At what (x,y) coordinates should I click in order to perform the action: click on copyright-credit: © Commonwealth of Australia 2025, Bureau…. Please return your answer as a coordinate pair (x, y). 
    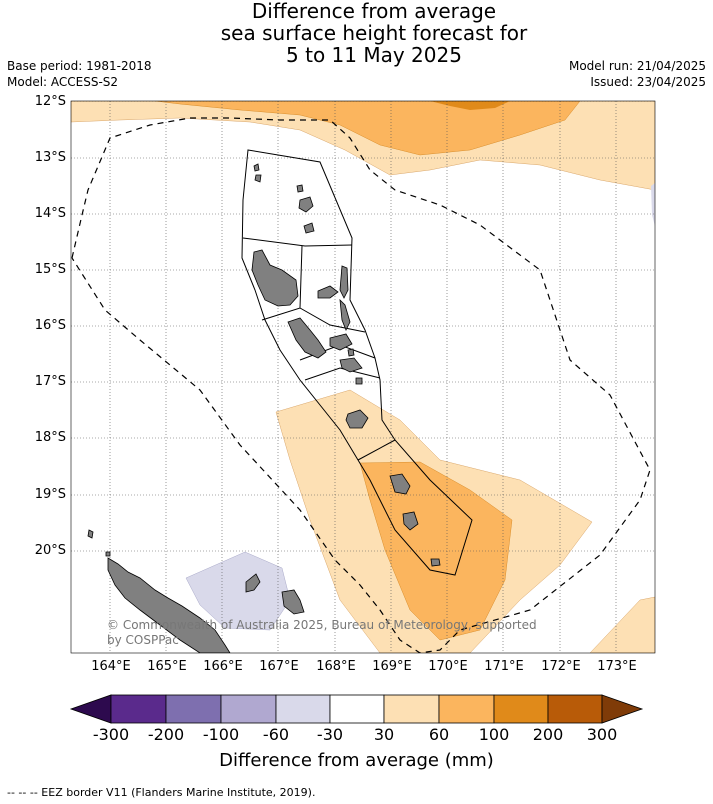
    Looking at the image, I should click on (322, 633).